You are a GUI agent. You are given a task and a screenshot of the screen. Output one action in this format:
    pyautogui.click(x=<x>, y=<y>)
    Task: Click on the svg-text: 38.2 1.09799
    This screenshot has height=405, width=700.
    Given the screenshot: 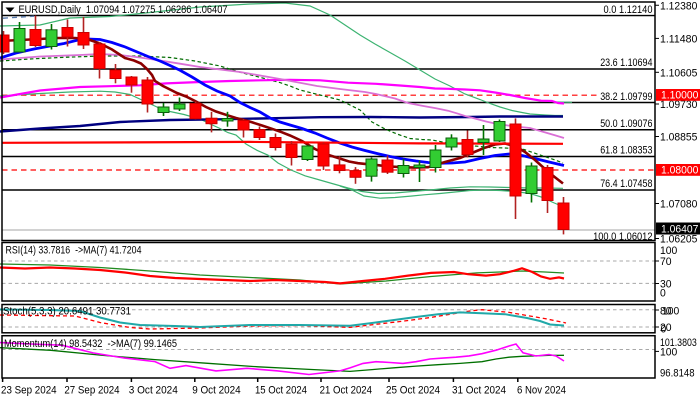 What is the action you would take?
    pyautogui.click(x=626, y=97)
    